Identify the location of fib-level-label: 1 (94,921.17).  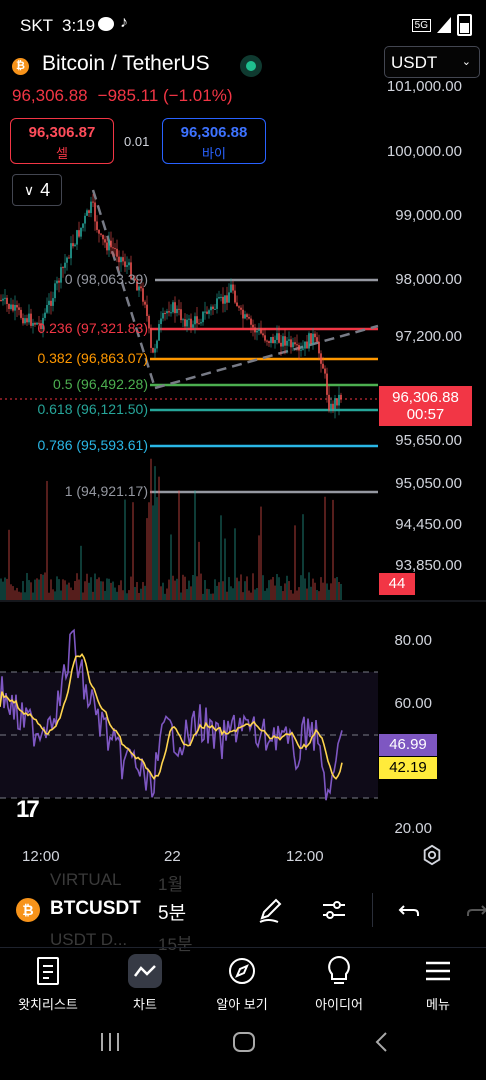
(106, 491).